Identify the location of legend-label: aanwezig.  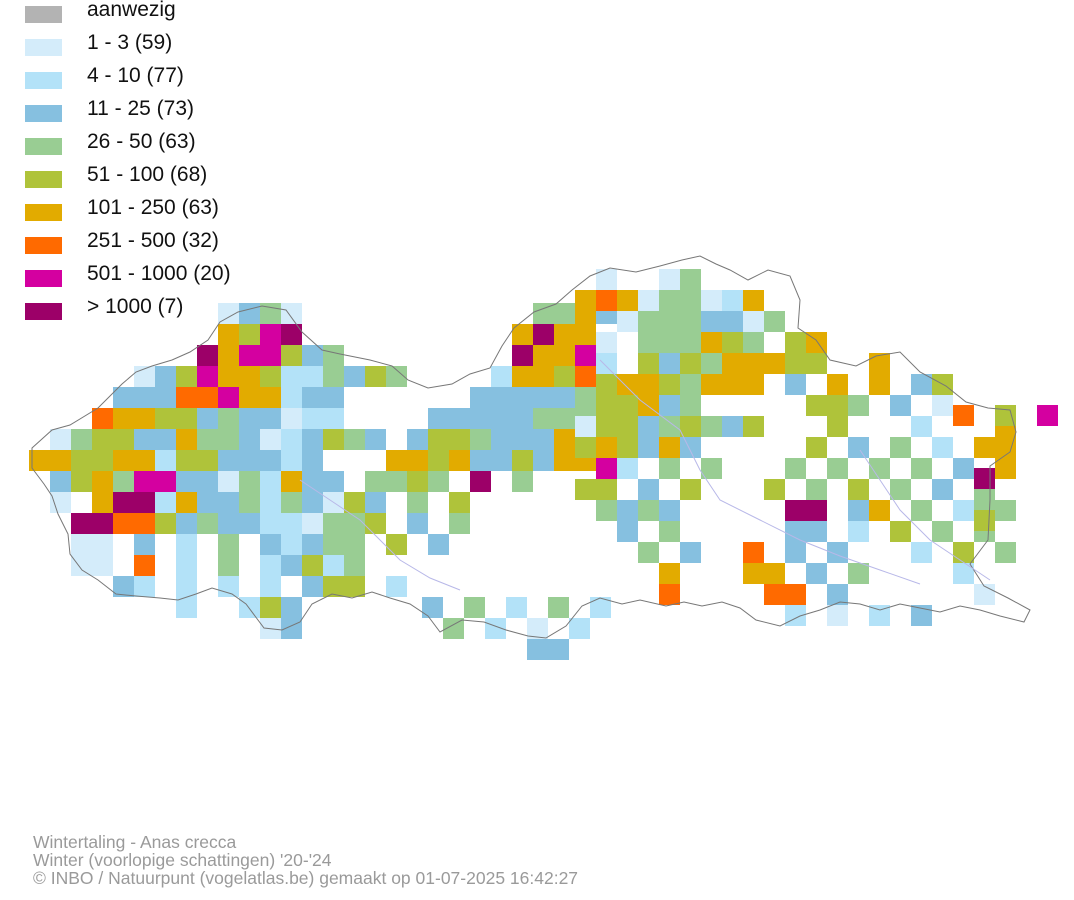
(131, 10).